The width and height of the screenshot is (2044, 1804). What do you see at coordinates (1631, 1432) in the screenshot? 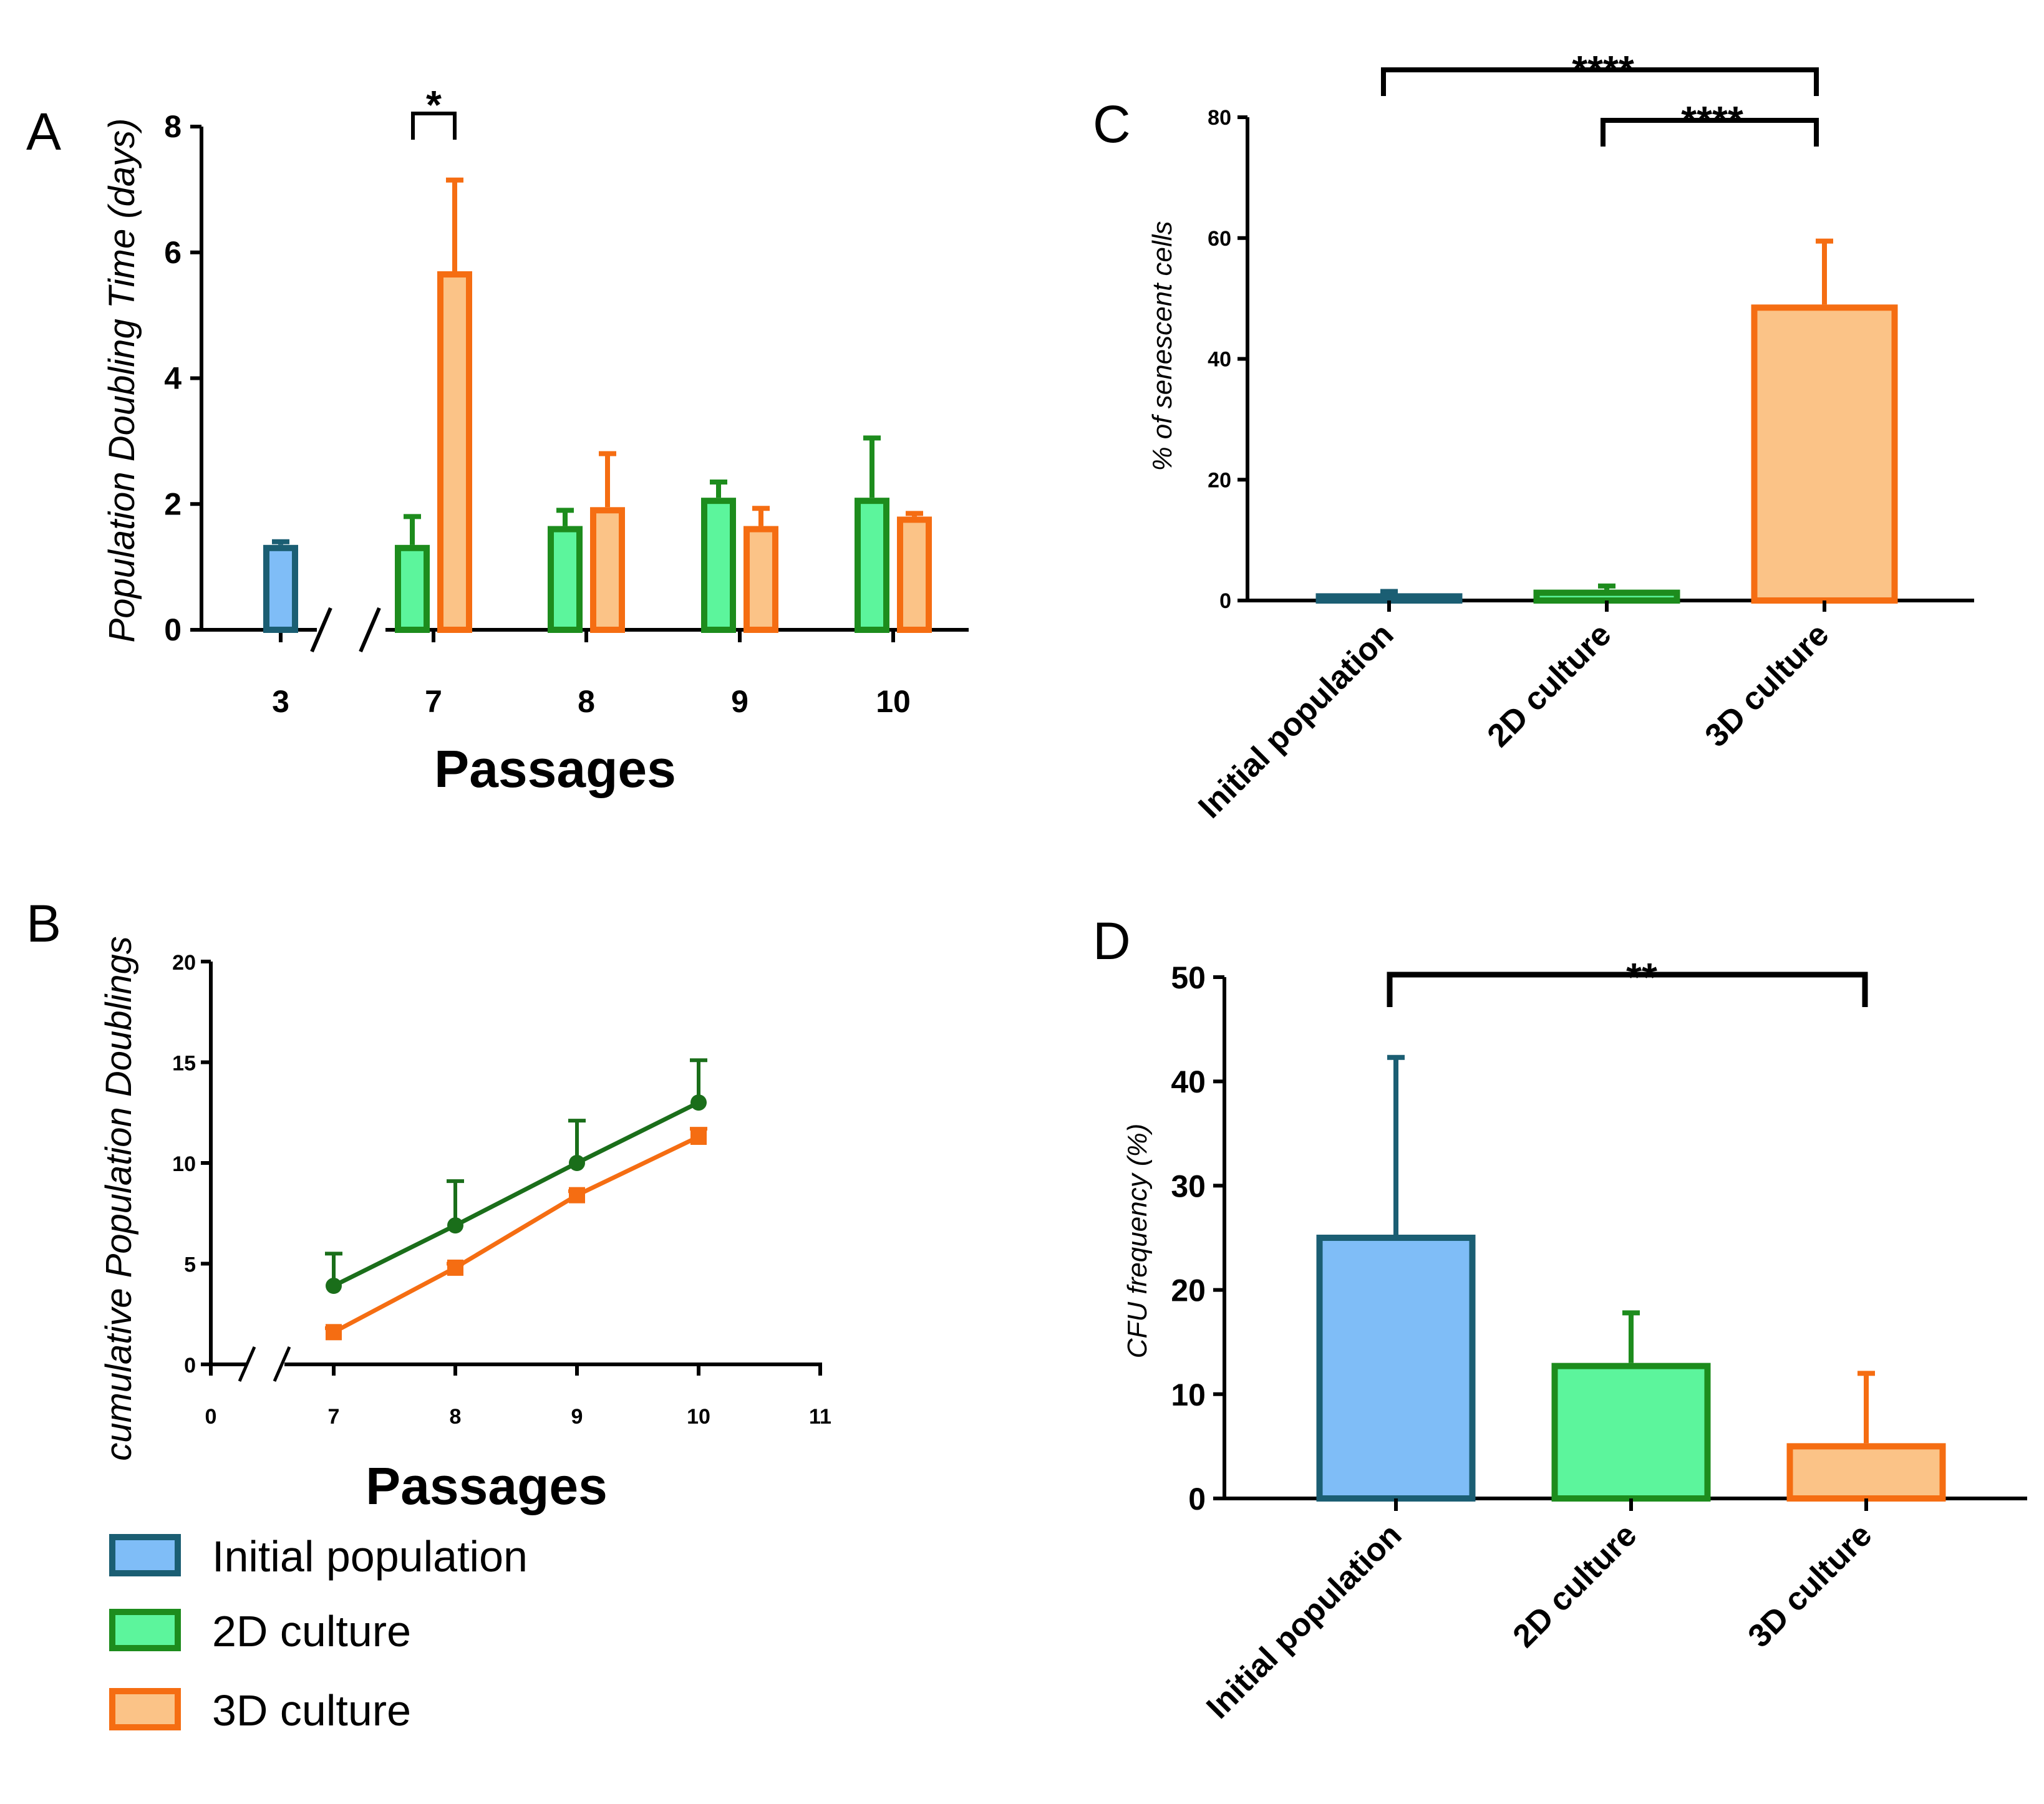
I see `panel-d-bar-2d-culture` at bounding box center [1631, 1432].